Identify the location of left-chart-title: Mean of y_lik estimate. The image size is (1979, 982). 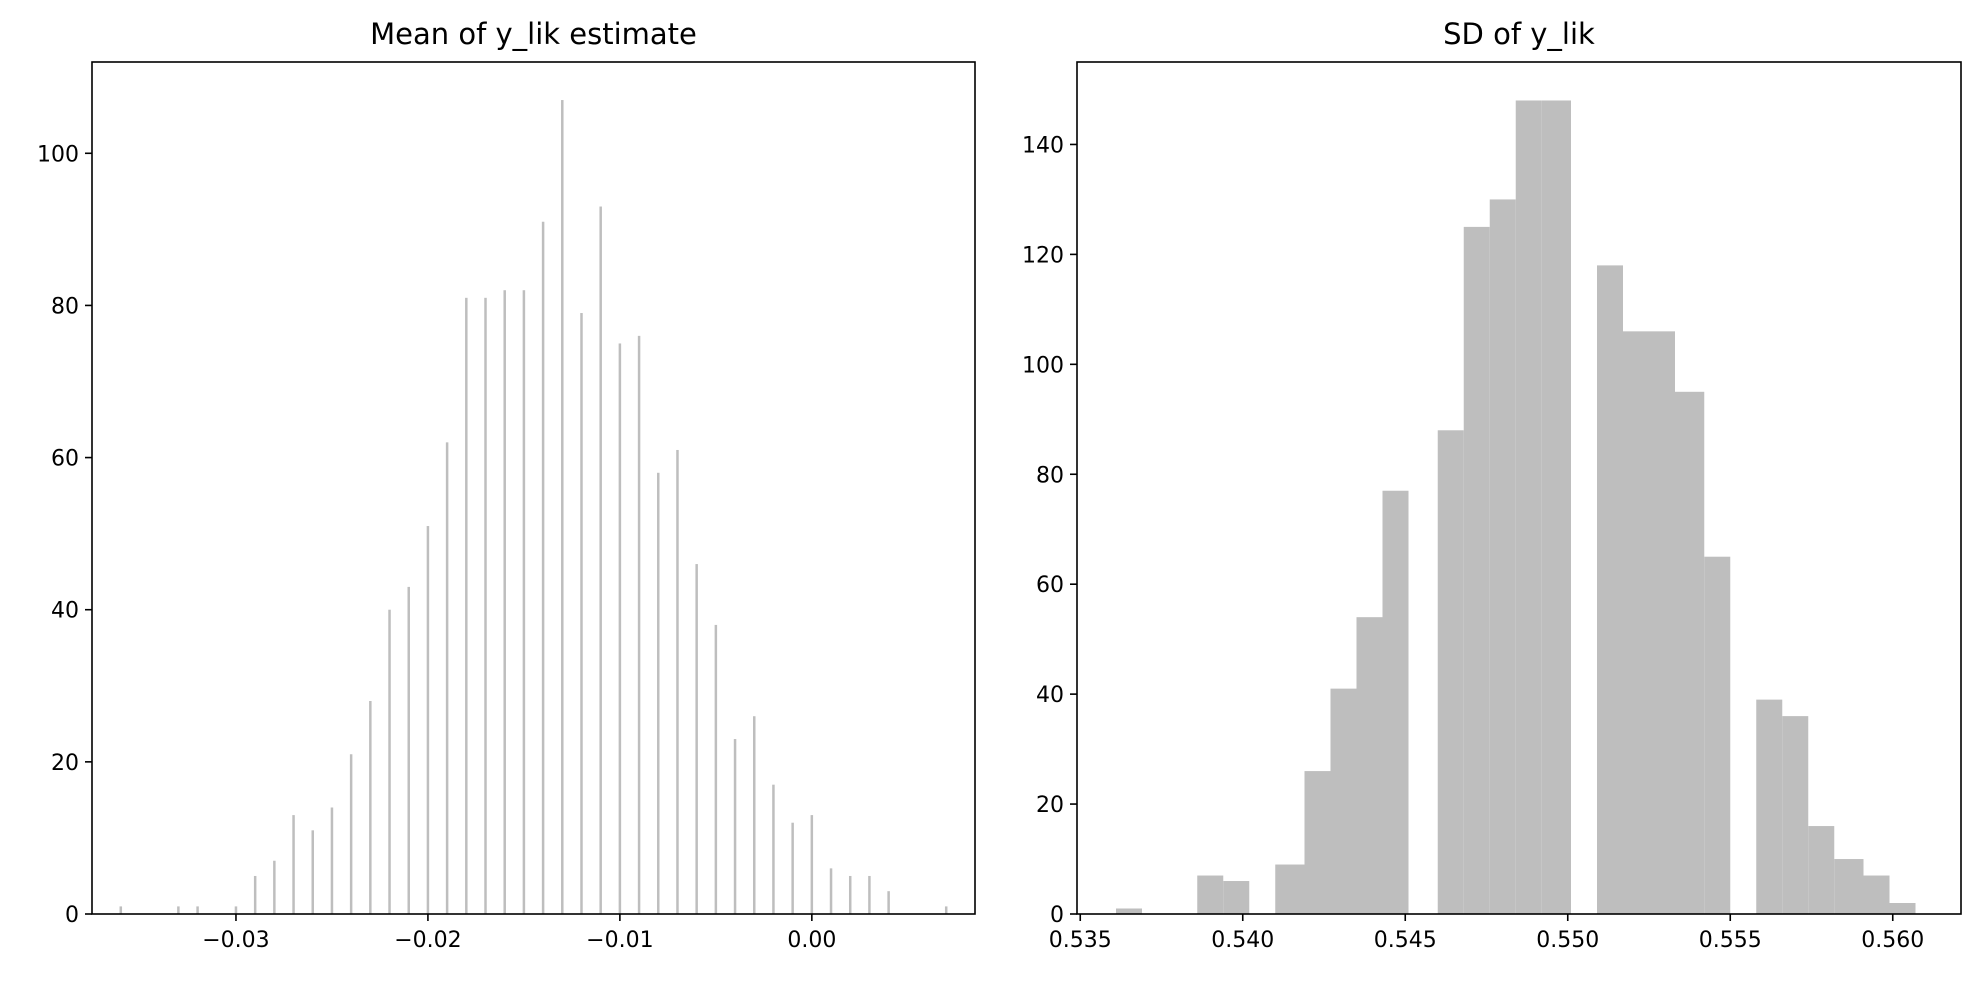
(533, 34).